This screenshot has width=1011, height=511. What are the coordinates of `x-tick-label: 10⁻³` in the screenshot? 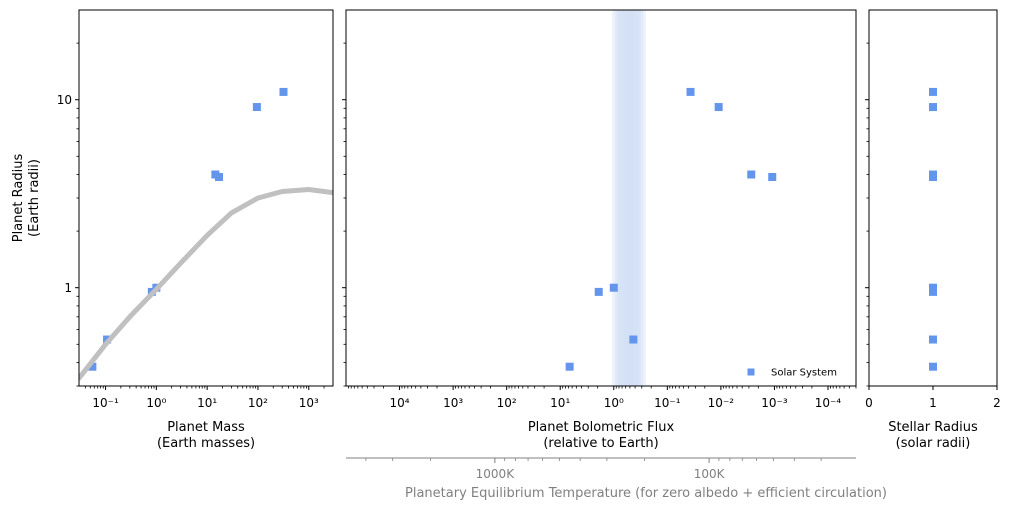 It's located at (774, 403).